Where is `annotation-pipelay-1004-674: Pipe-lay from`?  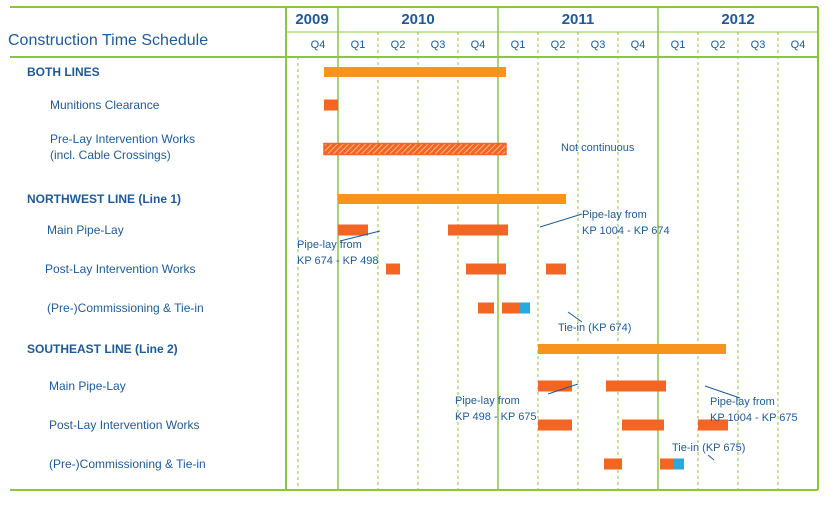 annotation-pipelay-1004-674: Pipe-lay from is located at coordinates (614, 215).